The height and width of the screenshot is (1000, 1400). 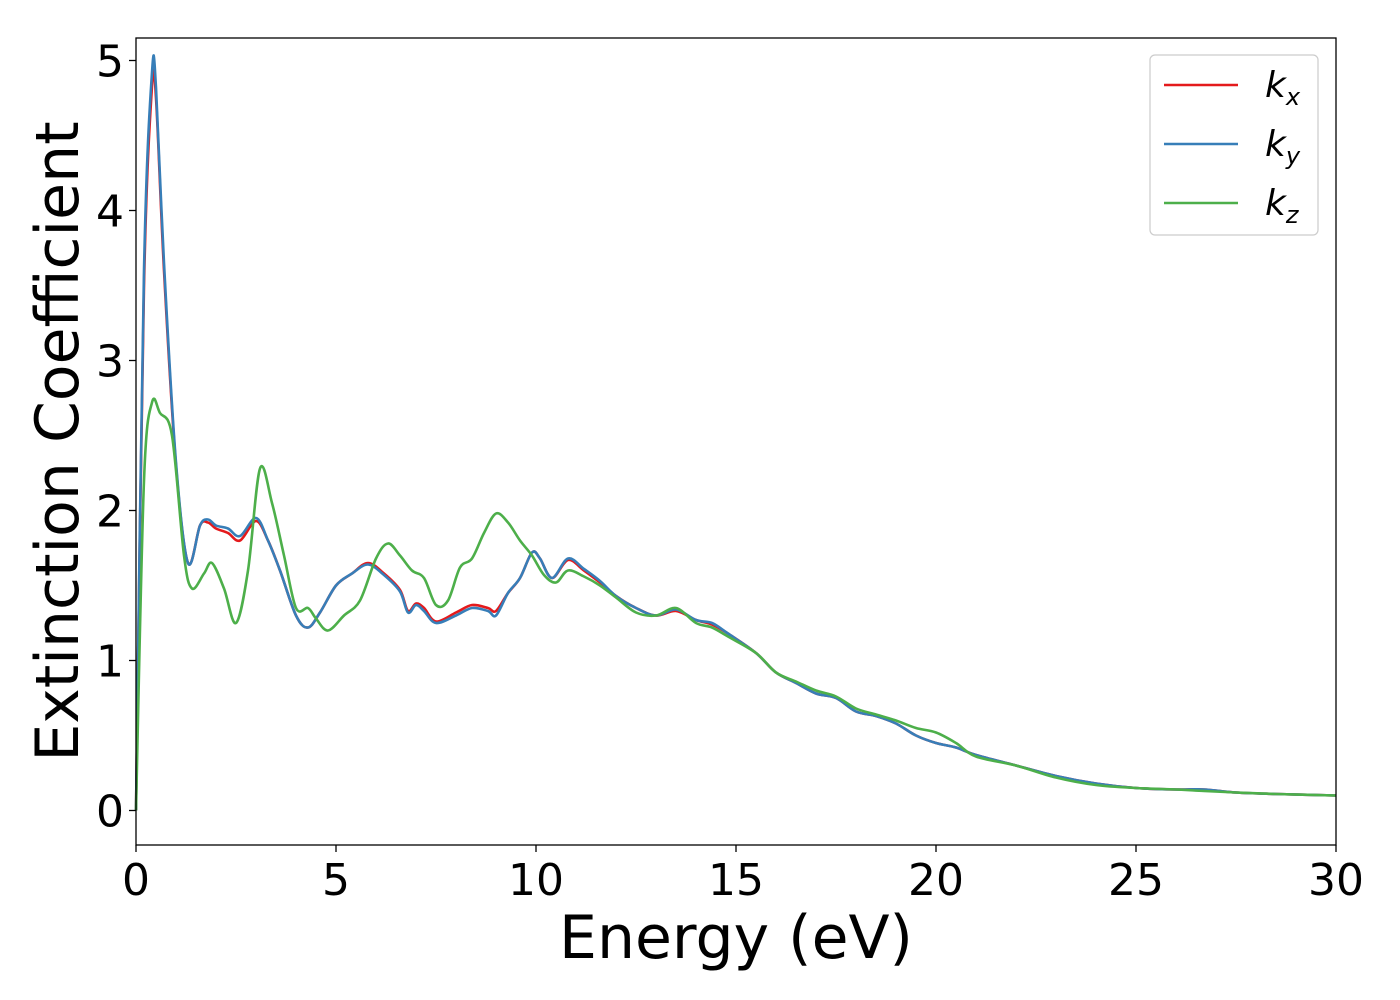 What do you see at coordinates (1293, 156) in the screenshot?
I see `legend-label-subscript: y` at bounding box center [1293, 156].